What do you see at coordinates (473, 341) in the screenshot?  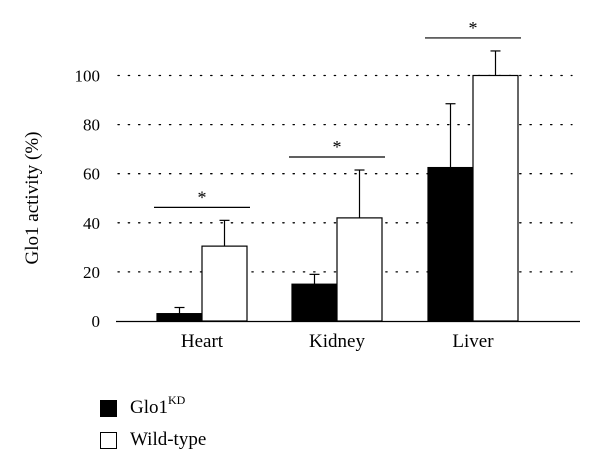 I see `category-label-liver: Liver` at bounding box center [473, 341].